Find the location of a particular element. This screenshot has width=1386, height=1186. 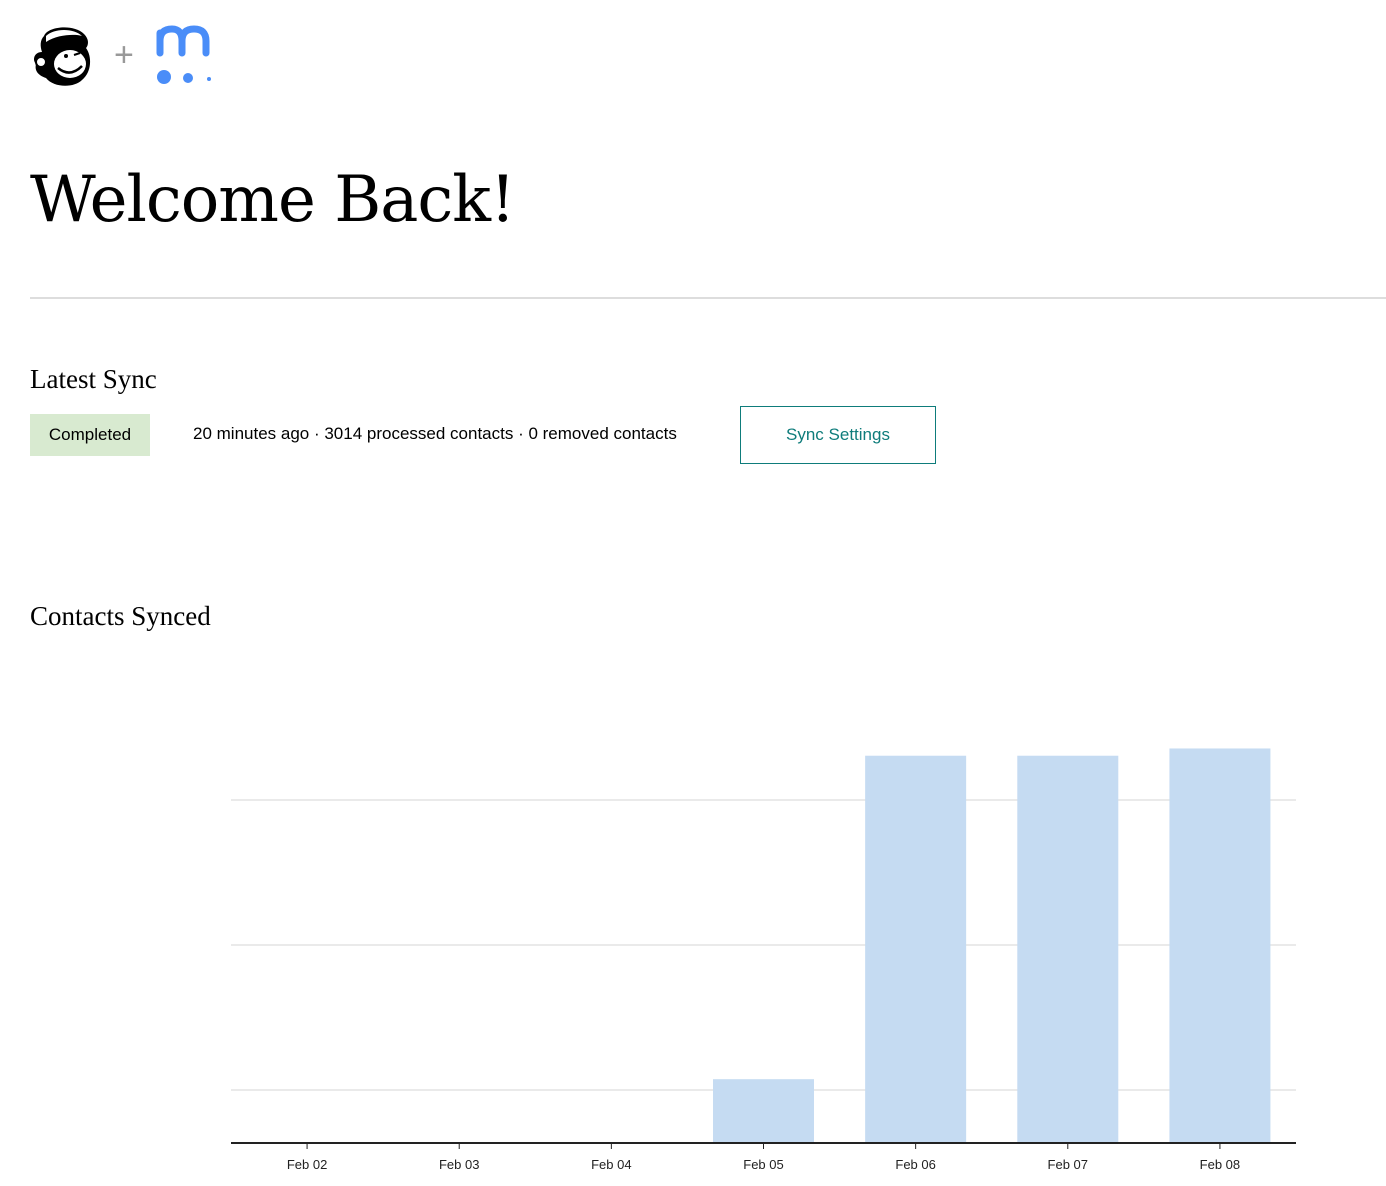

header-logos: + is located at coordinates (122, 55).